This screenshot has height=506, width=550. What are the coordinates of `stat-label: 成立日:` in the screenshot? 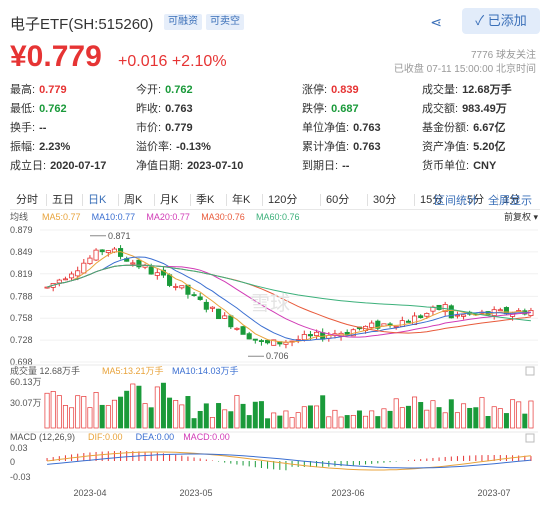 It's located at (28, 166).